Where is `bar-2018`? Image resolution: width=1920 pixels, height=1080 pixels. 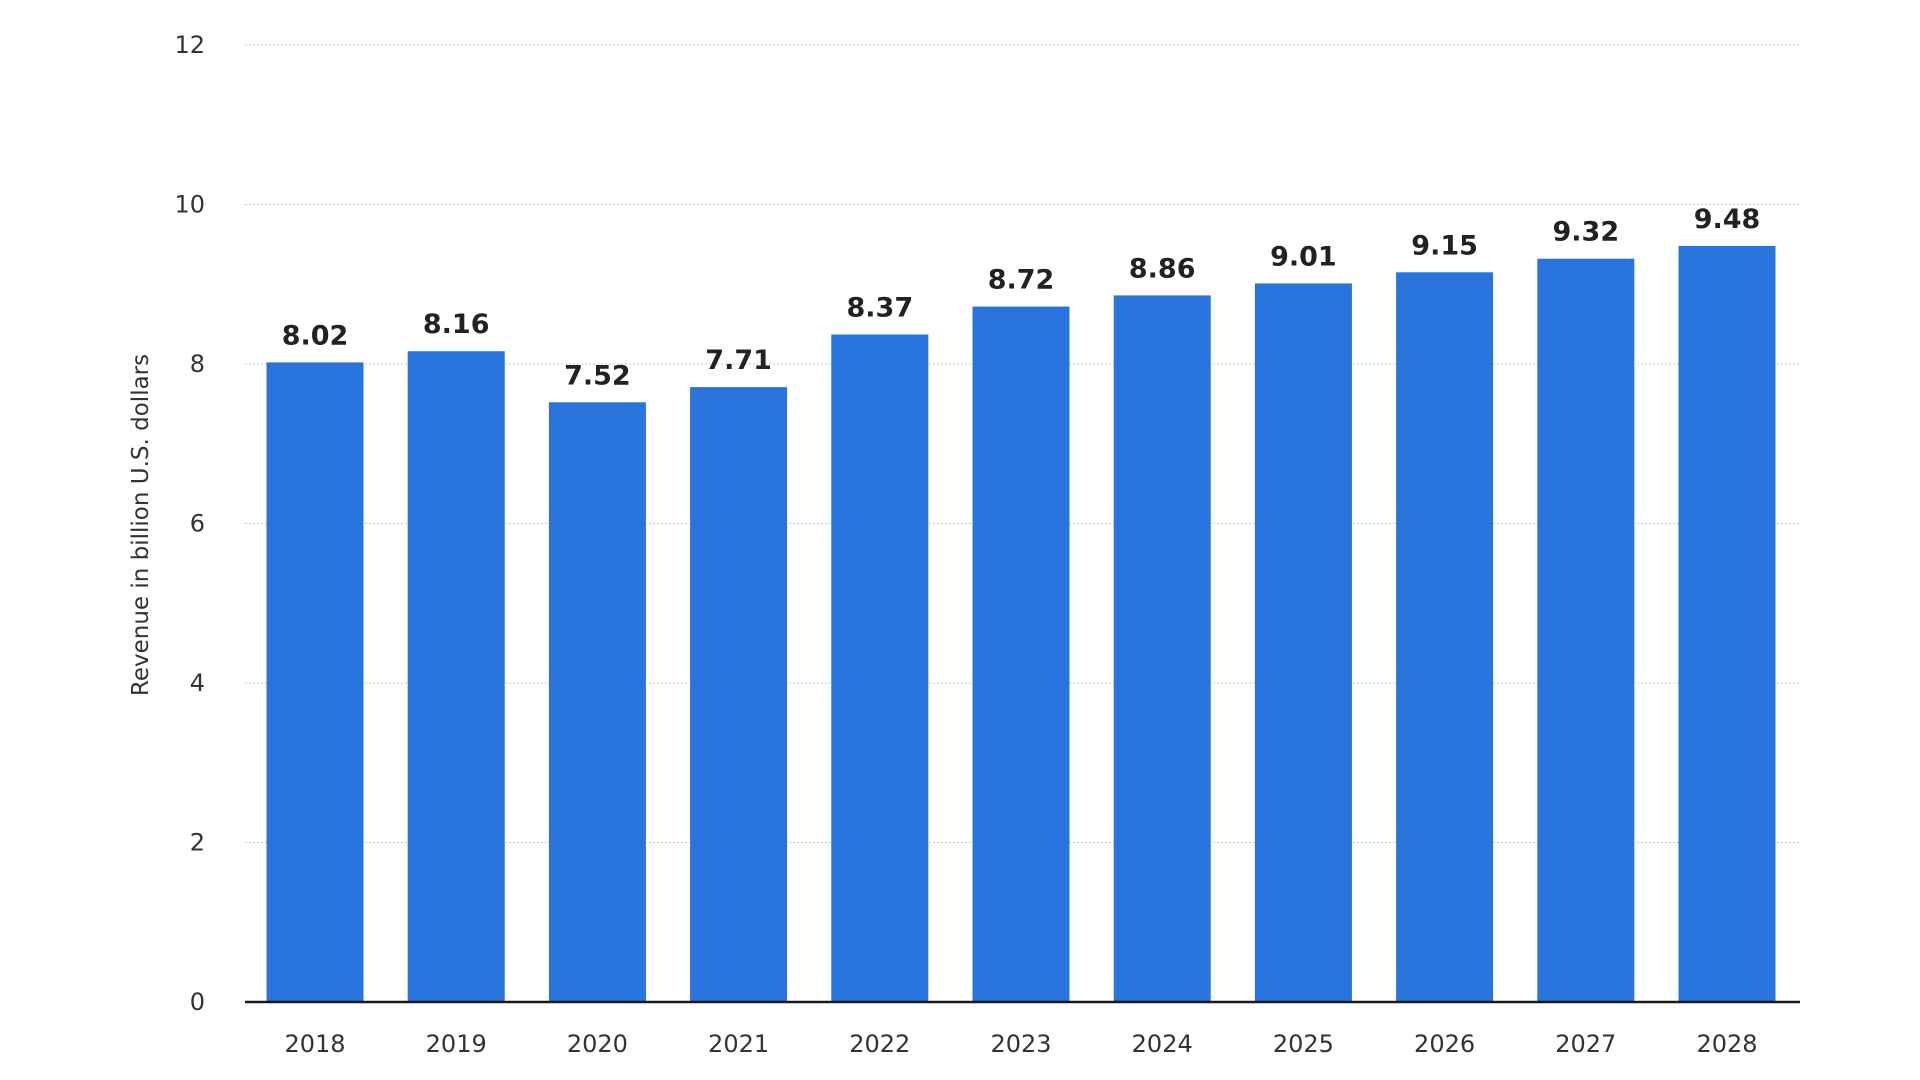 bar-2018 is located at coordinates (315, 682).